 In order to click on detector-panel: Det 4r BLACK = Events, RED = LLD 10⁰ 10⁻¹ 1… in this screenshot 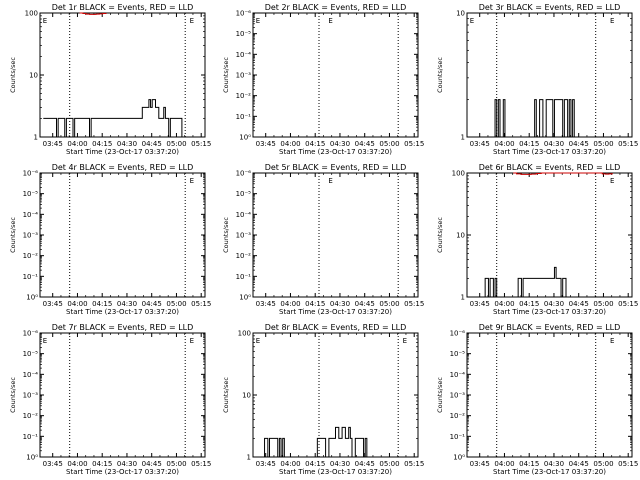, I will do `click(110, 239)`.